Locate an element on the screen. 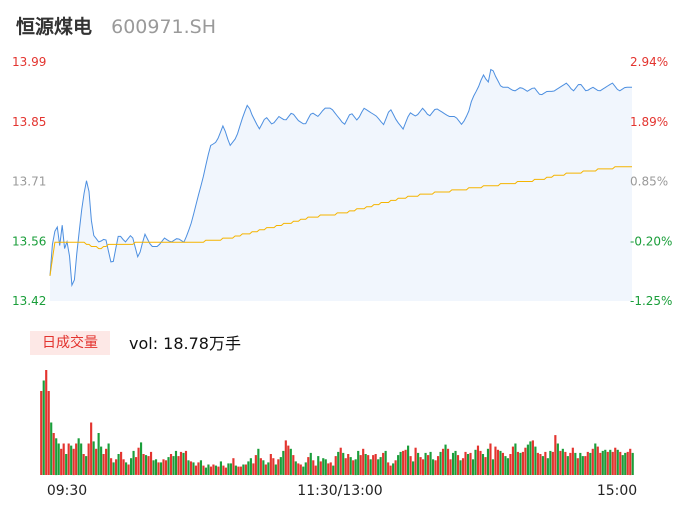  price-tick-label: 13.85 is located at coordinates (29, 122).